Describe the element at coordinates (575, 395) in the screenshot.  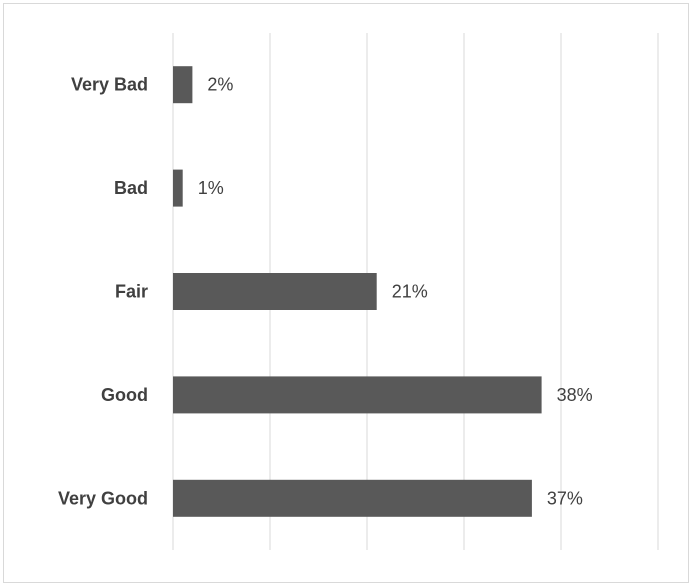
I see `data-label: 38%` at that location.